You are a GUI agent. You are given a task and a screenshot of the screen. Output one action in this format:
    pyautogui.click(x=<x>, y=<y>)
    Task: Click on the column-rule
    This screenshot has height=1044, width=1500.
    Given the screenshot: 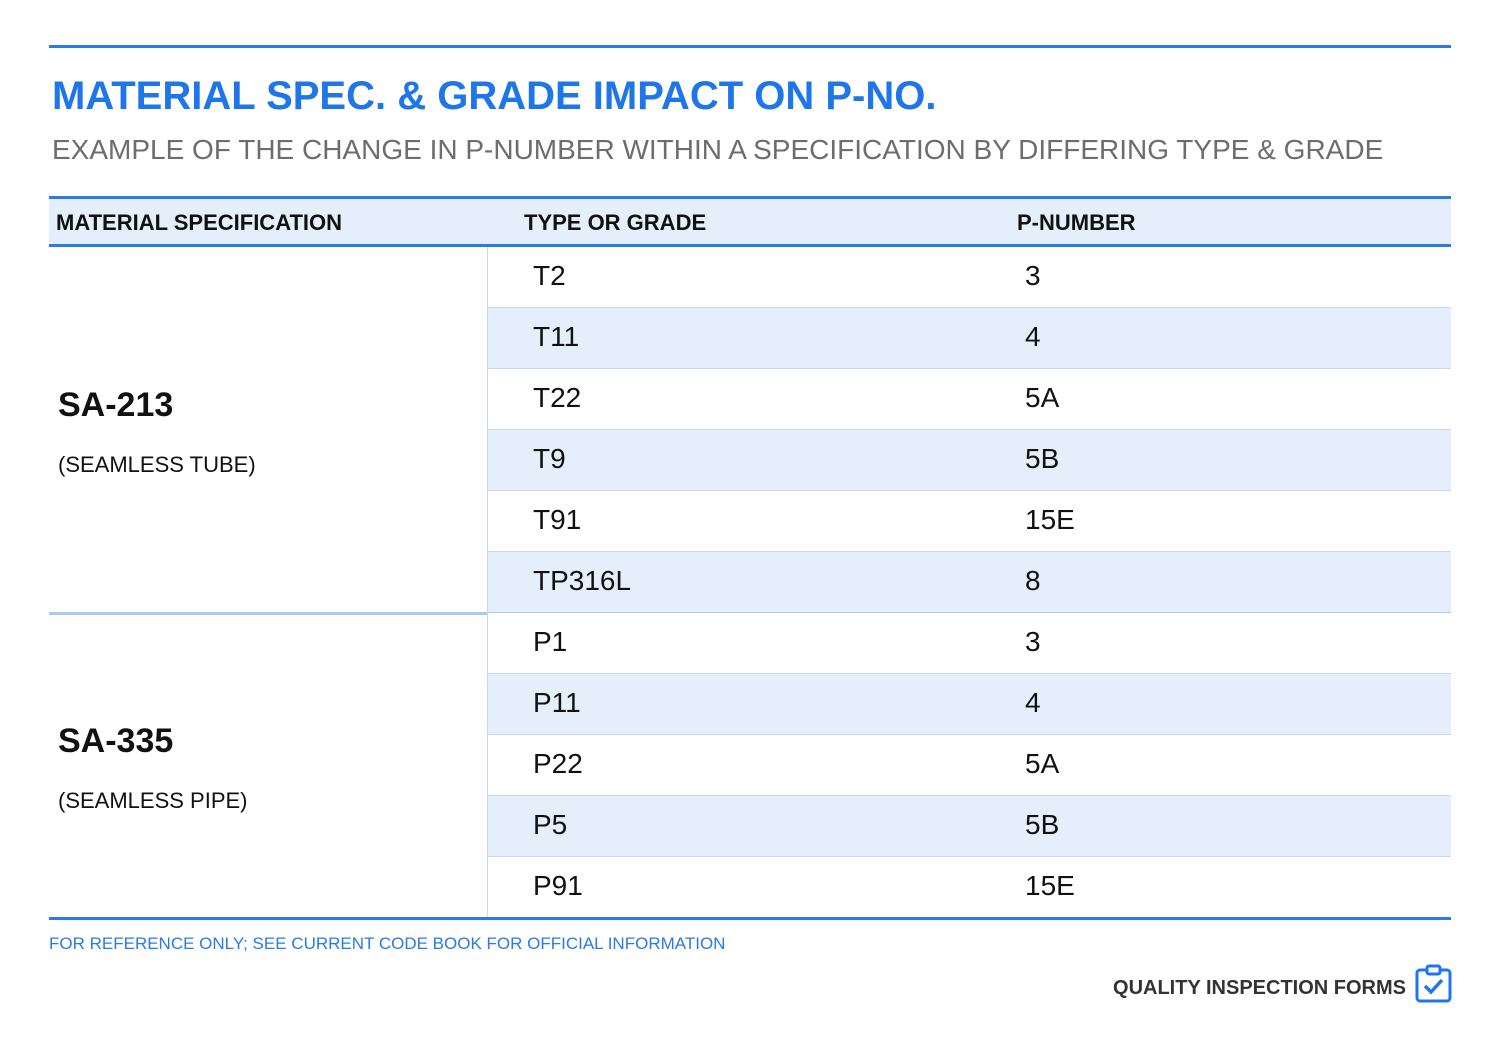 What is the action you would take?
    pyautogui.click(x=487, y=582)
    